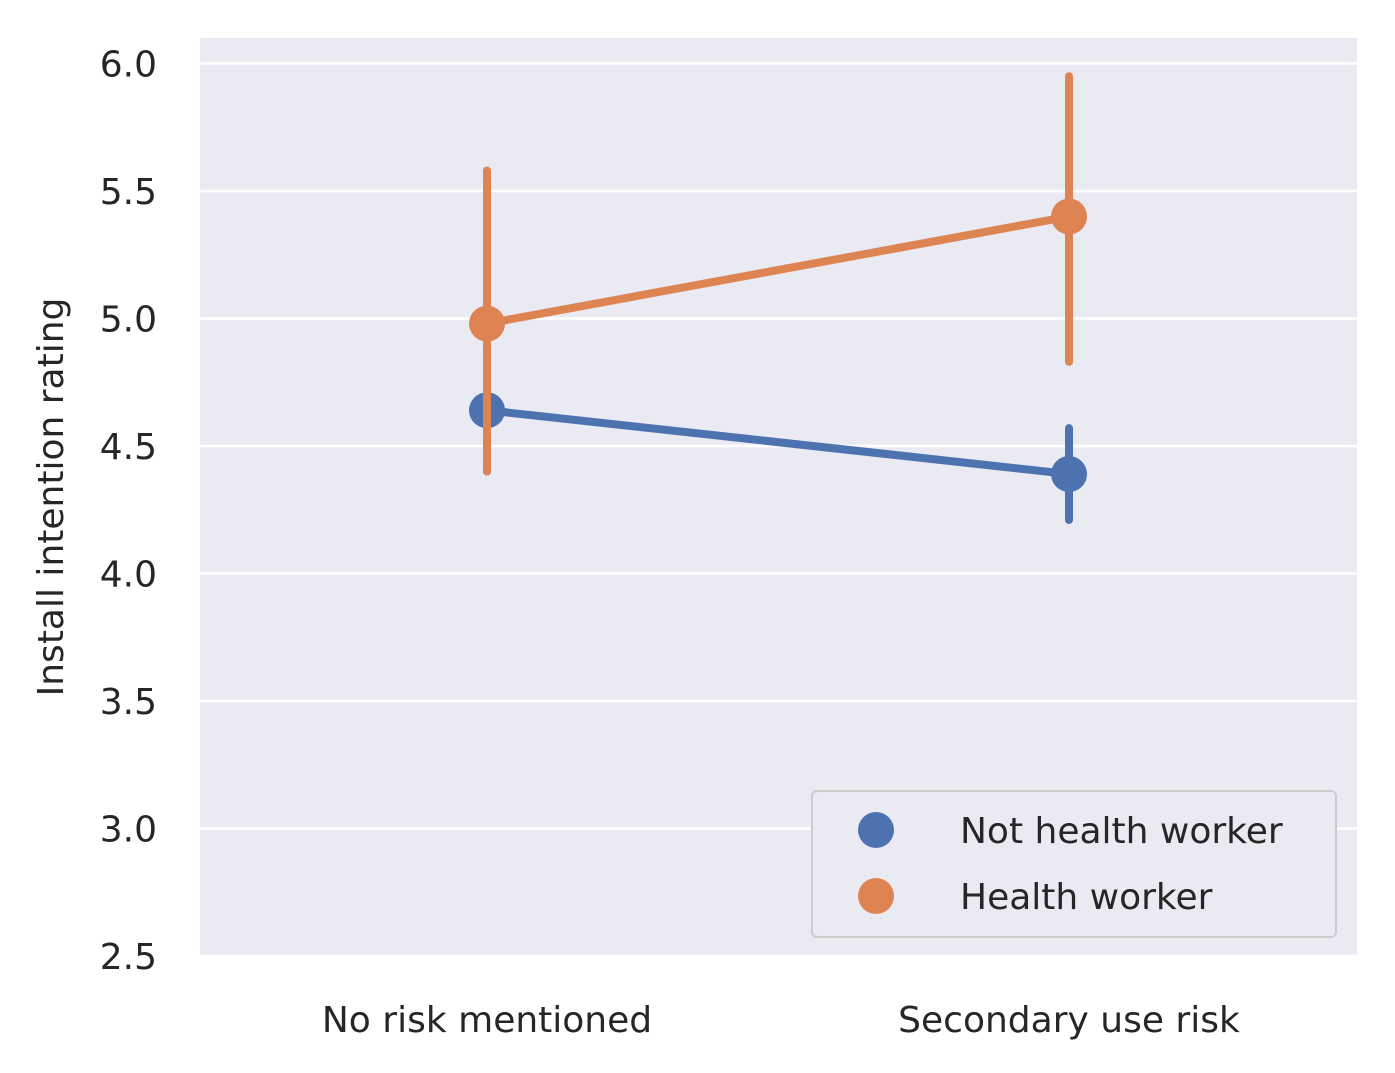 The width and height of the screenshot is (1395, 1073). What do you see at coordinates (1069, 1020) in the screenshot?
I see `x-tick-label: Secondary use risk` at bounding box center [1069, 1020].